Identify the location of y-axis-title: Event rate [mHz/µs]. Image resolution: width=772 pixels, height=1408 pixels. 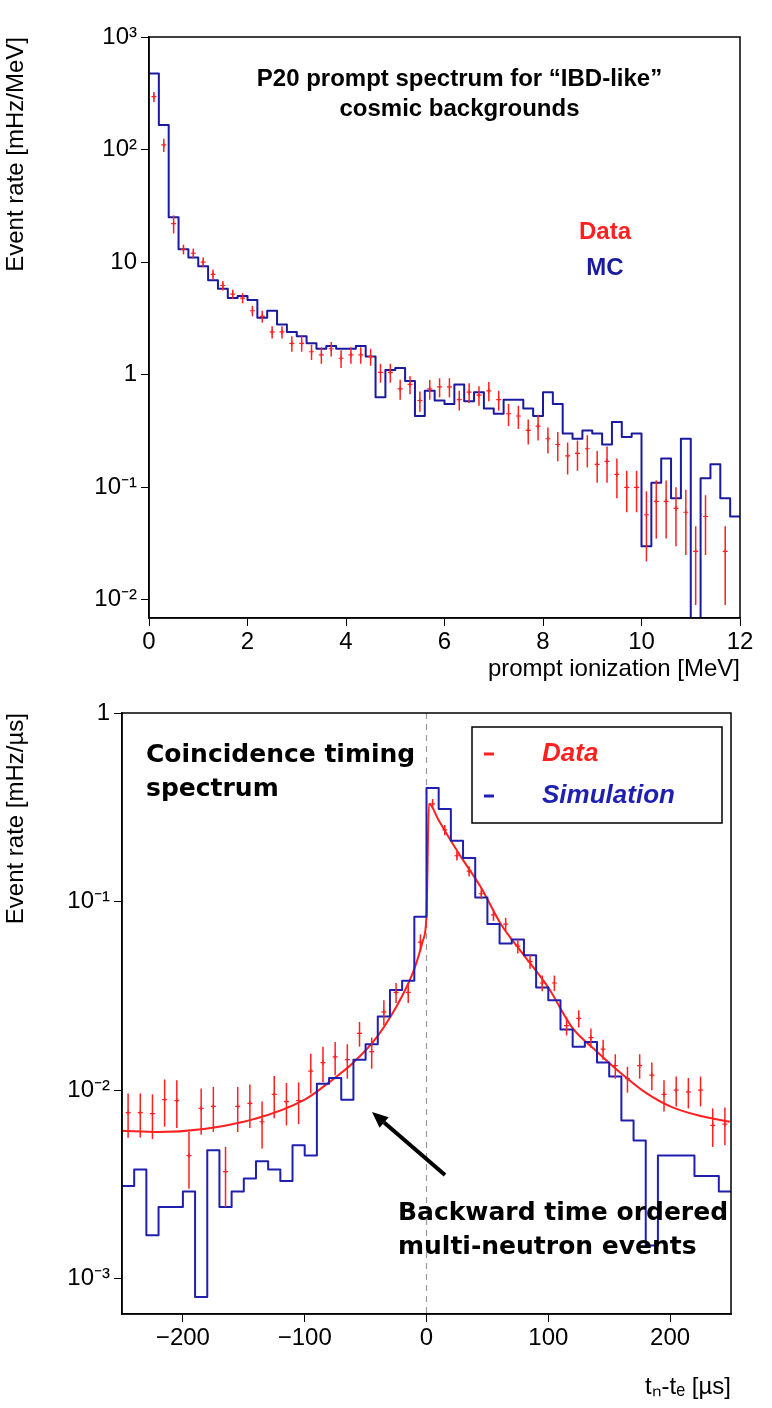
(15, 819).